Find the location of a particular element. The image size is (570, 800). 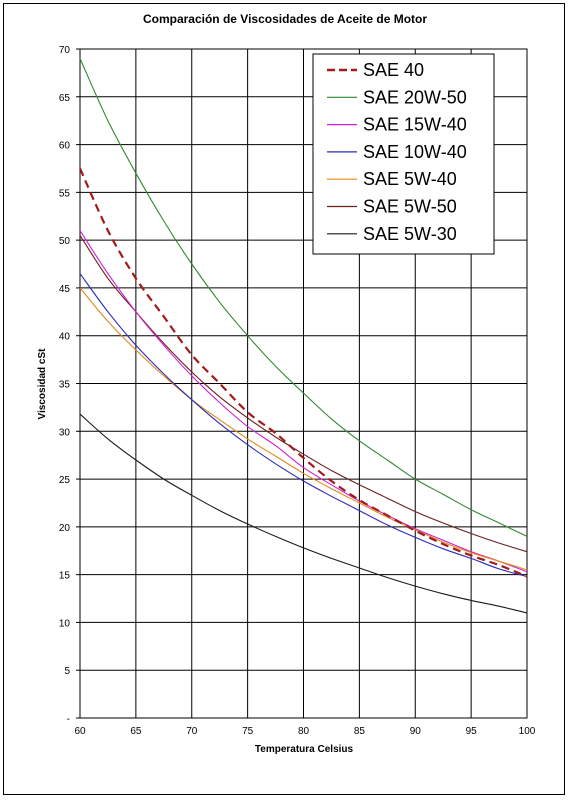

legend-label: SAE 5W-40 is located at coordinates (410, 179).